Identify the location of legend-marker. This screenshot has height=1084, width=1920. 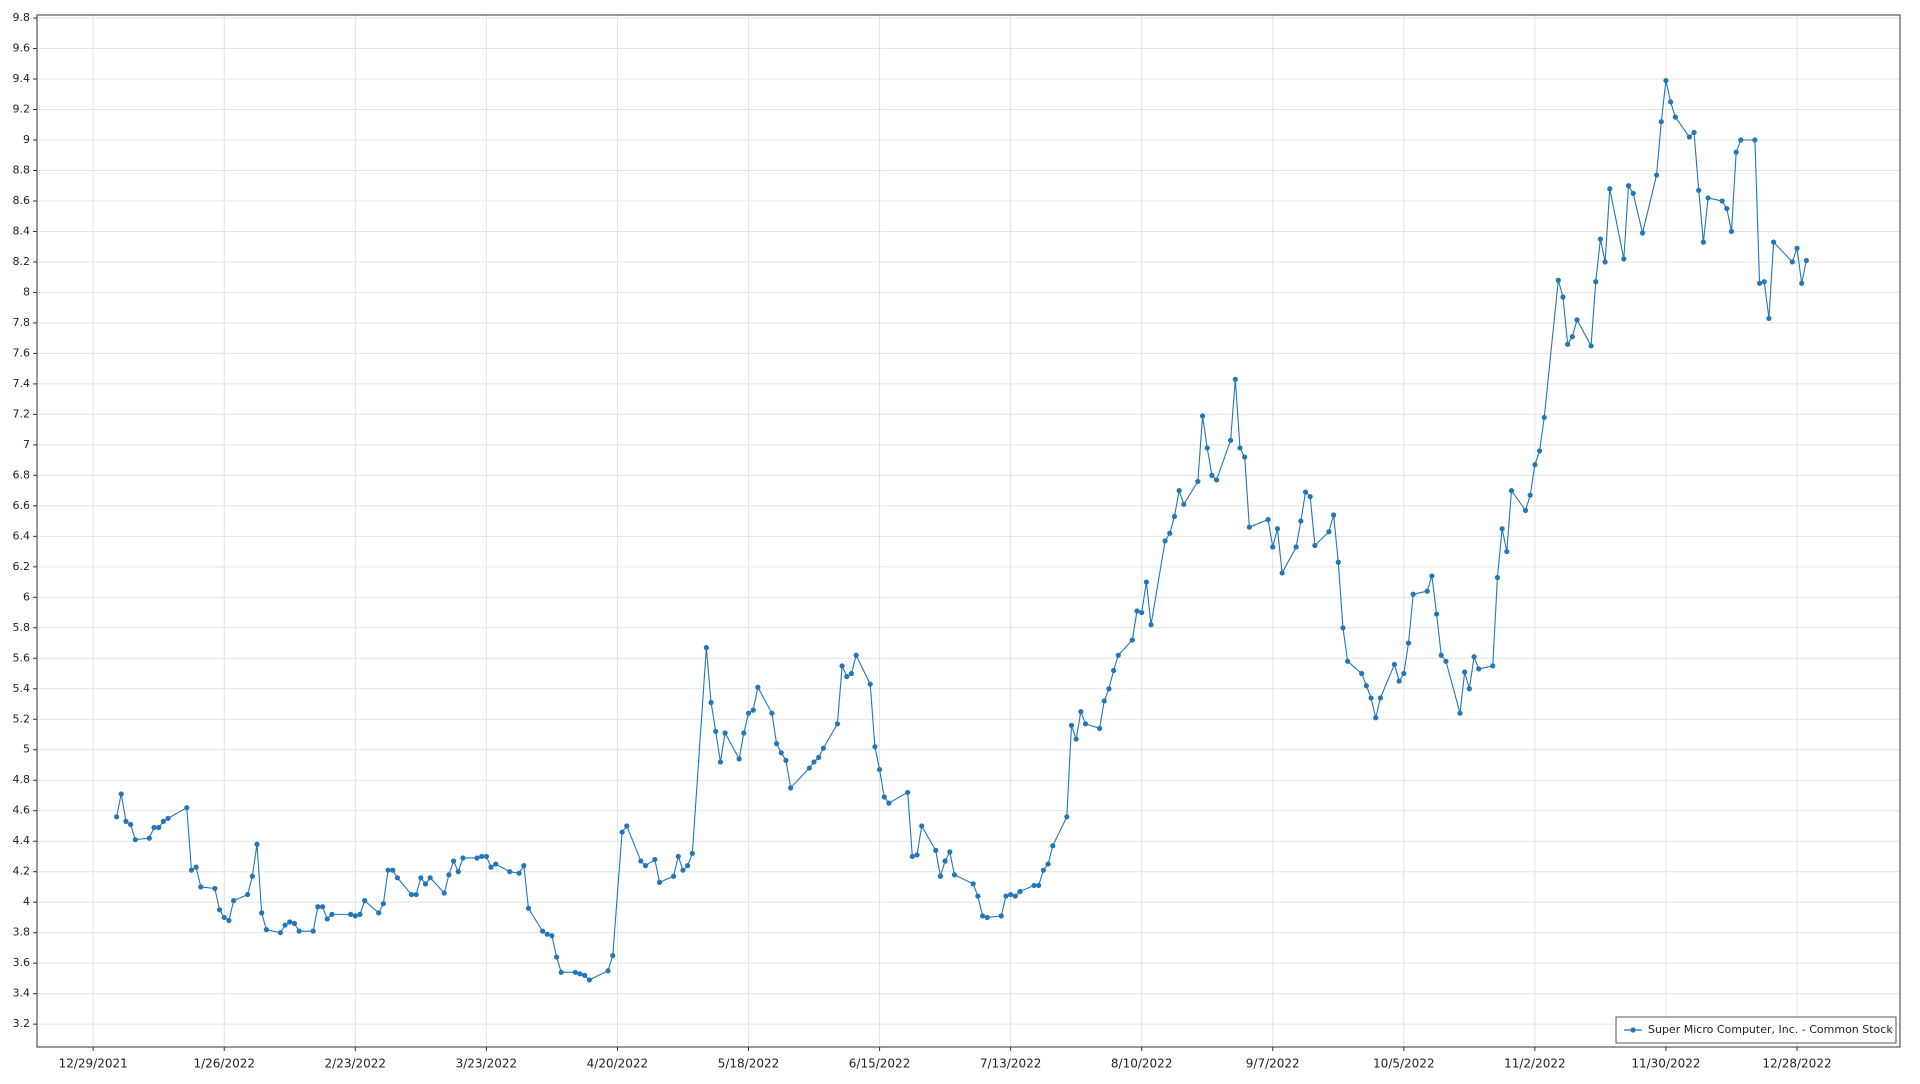
(1633, 1030).